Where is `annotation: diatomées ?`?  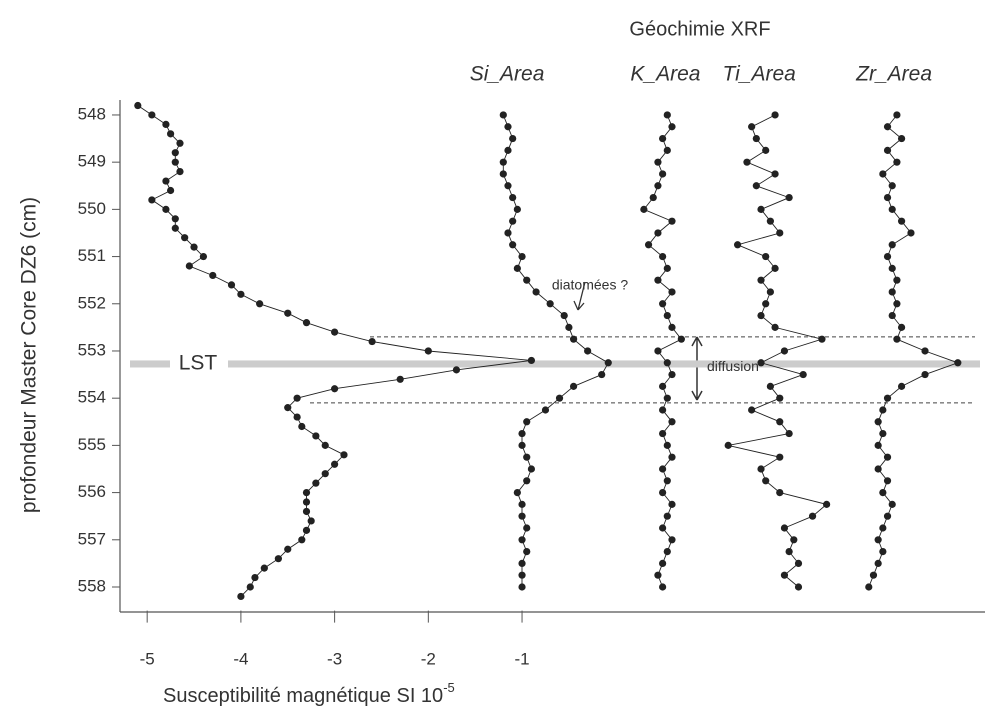
annotation: diatomées ? is located at coordinates (590, 285).